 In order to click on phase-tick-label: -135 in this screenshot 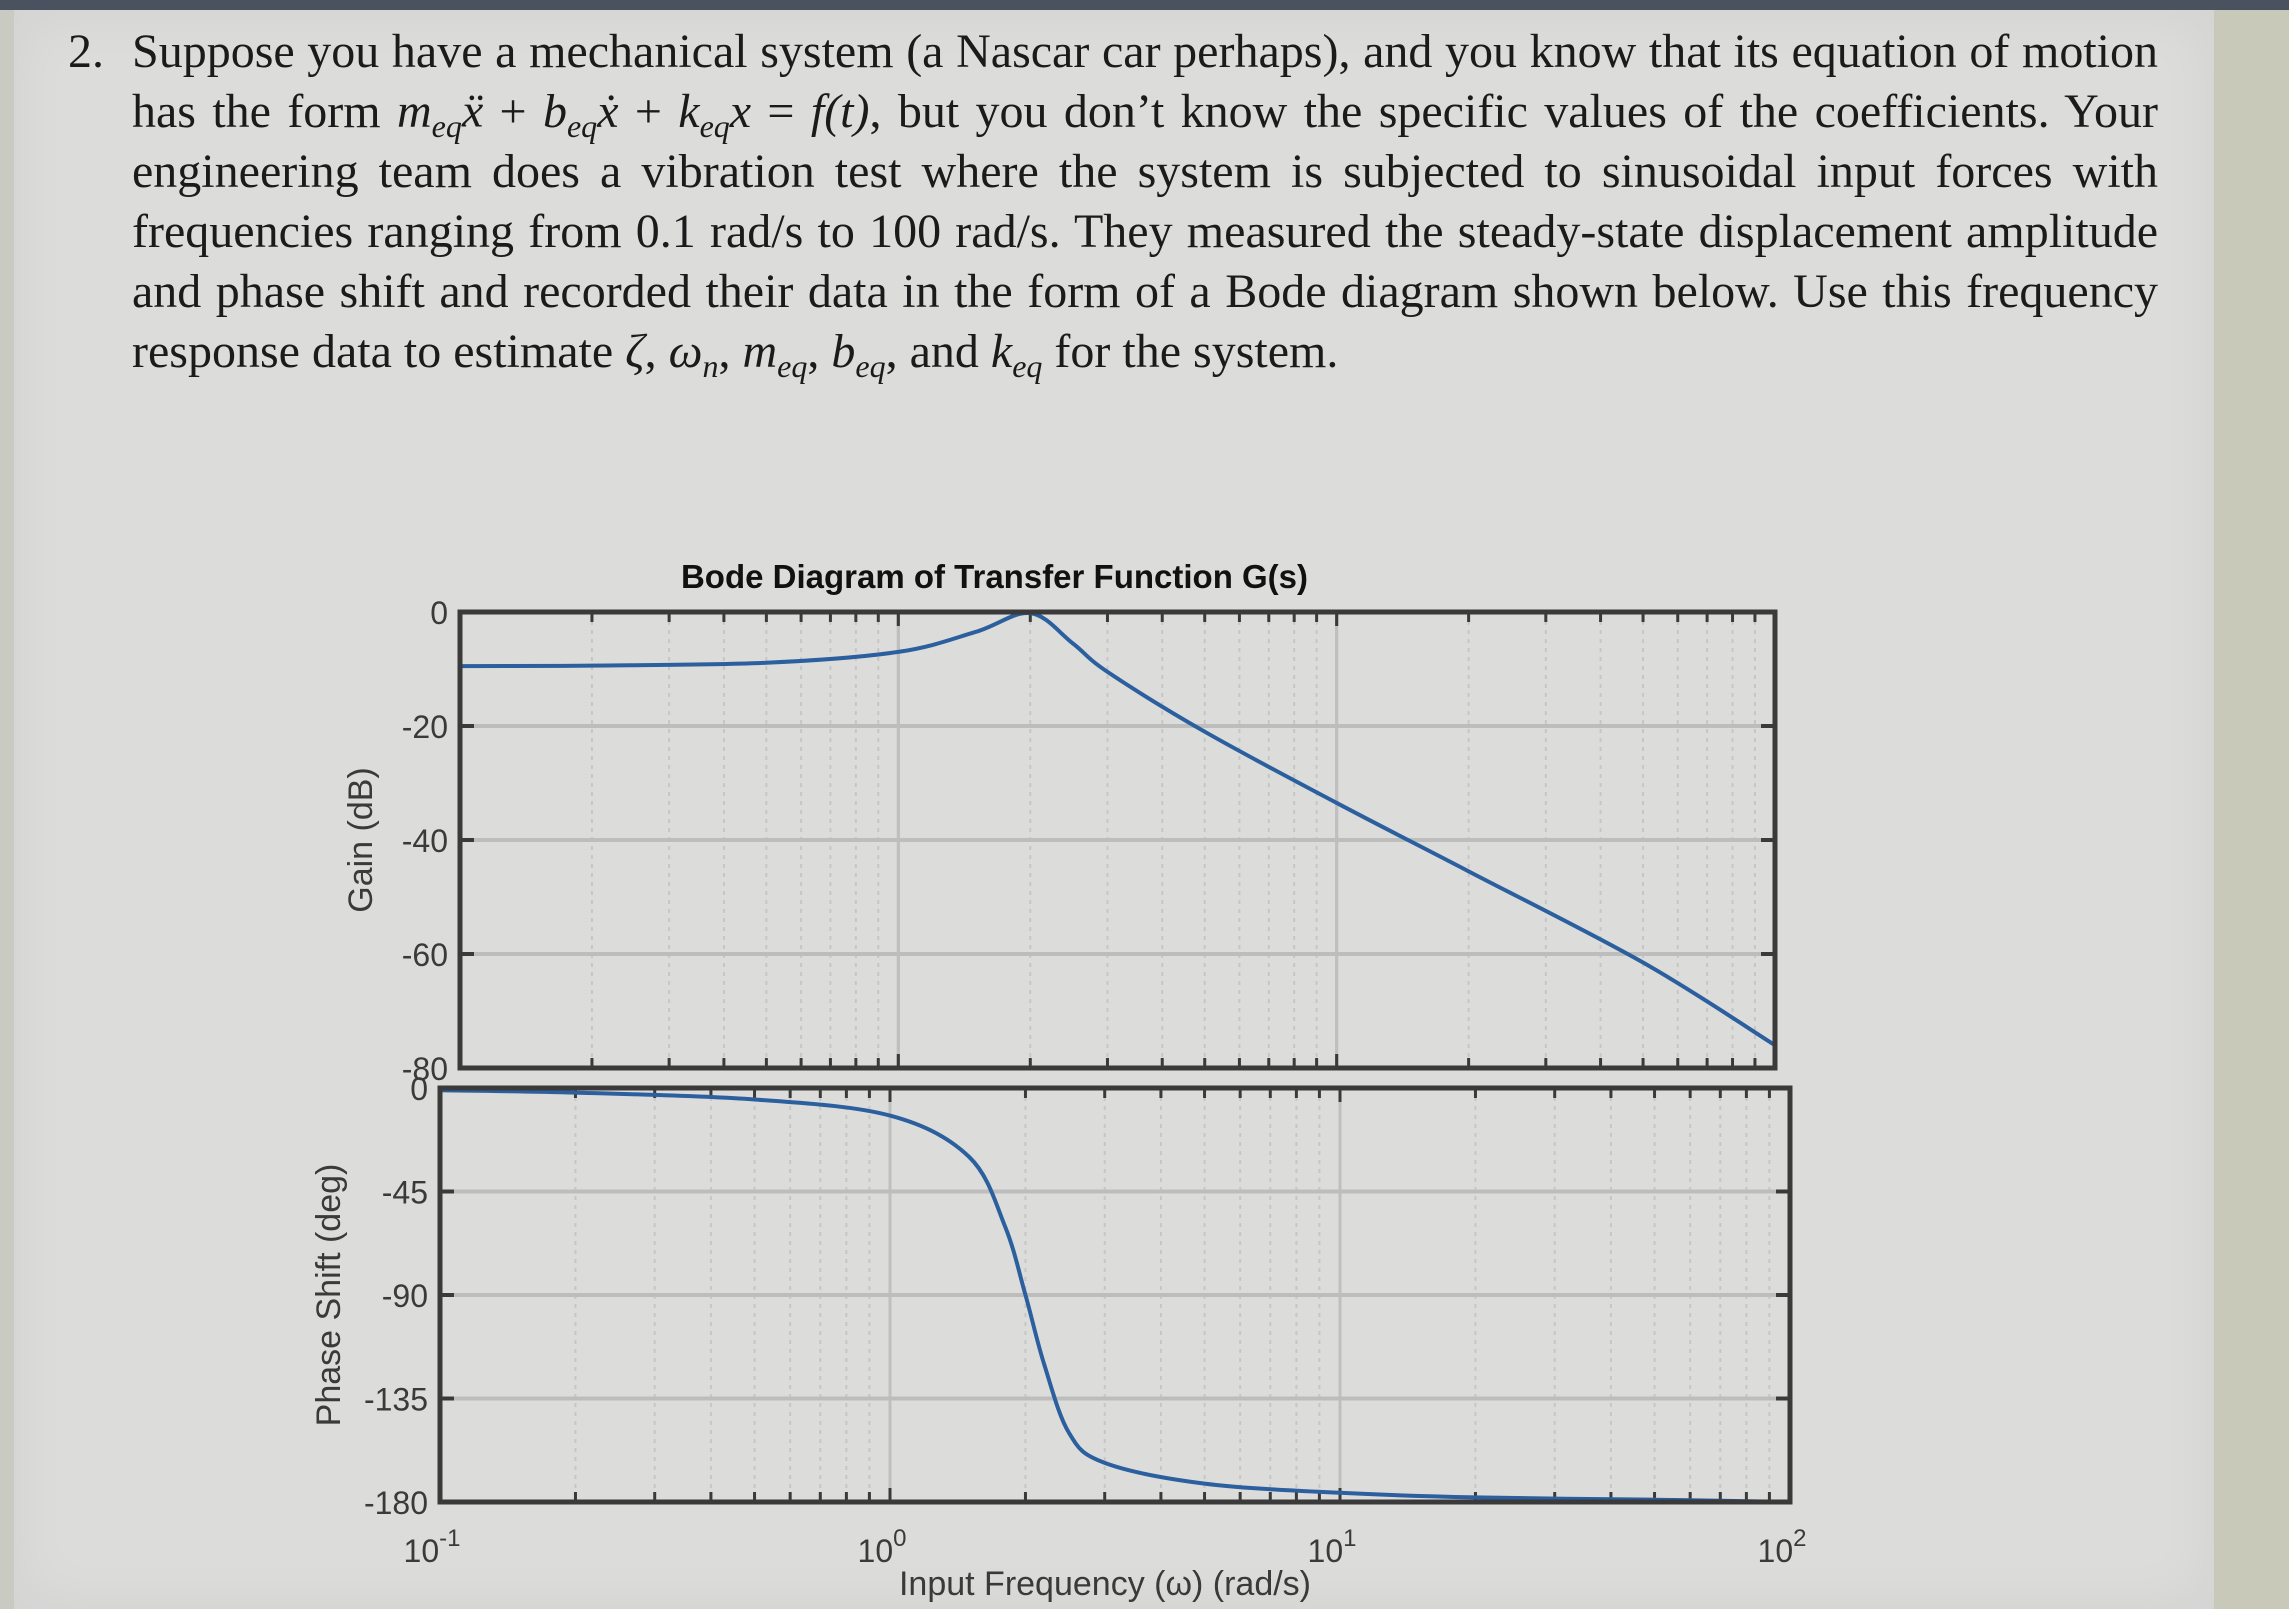, I will do `click(396, 1400)`.